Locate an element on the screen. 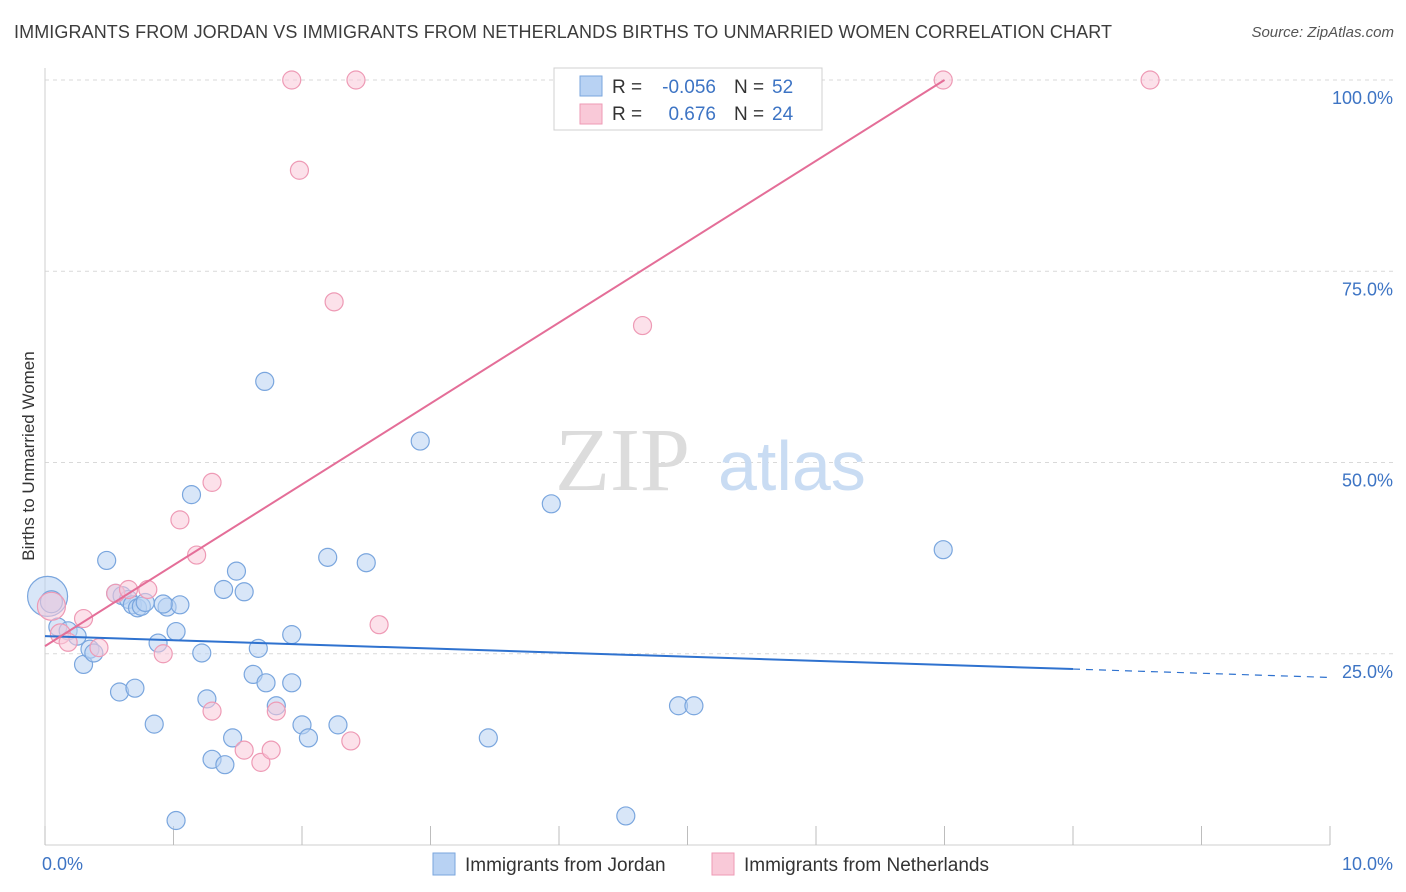 The height and width of the screenshot is (892, 1406). jordan-trend-line is located at coordinates (559, 653).